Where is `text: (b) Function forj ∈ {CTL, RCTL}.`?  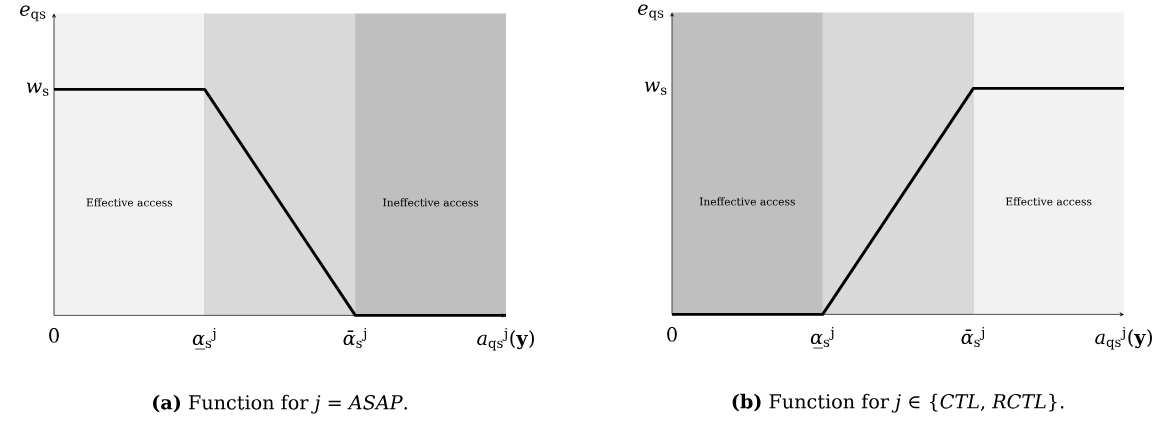 text: (b) Function forj ∈ {CTL, RCTL}. is located at coordinates (898, 403).